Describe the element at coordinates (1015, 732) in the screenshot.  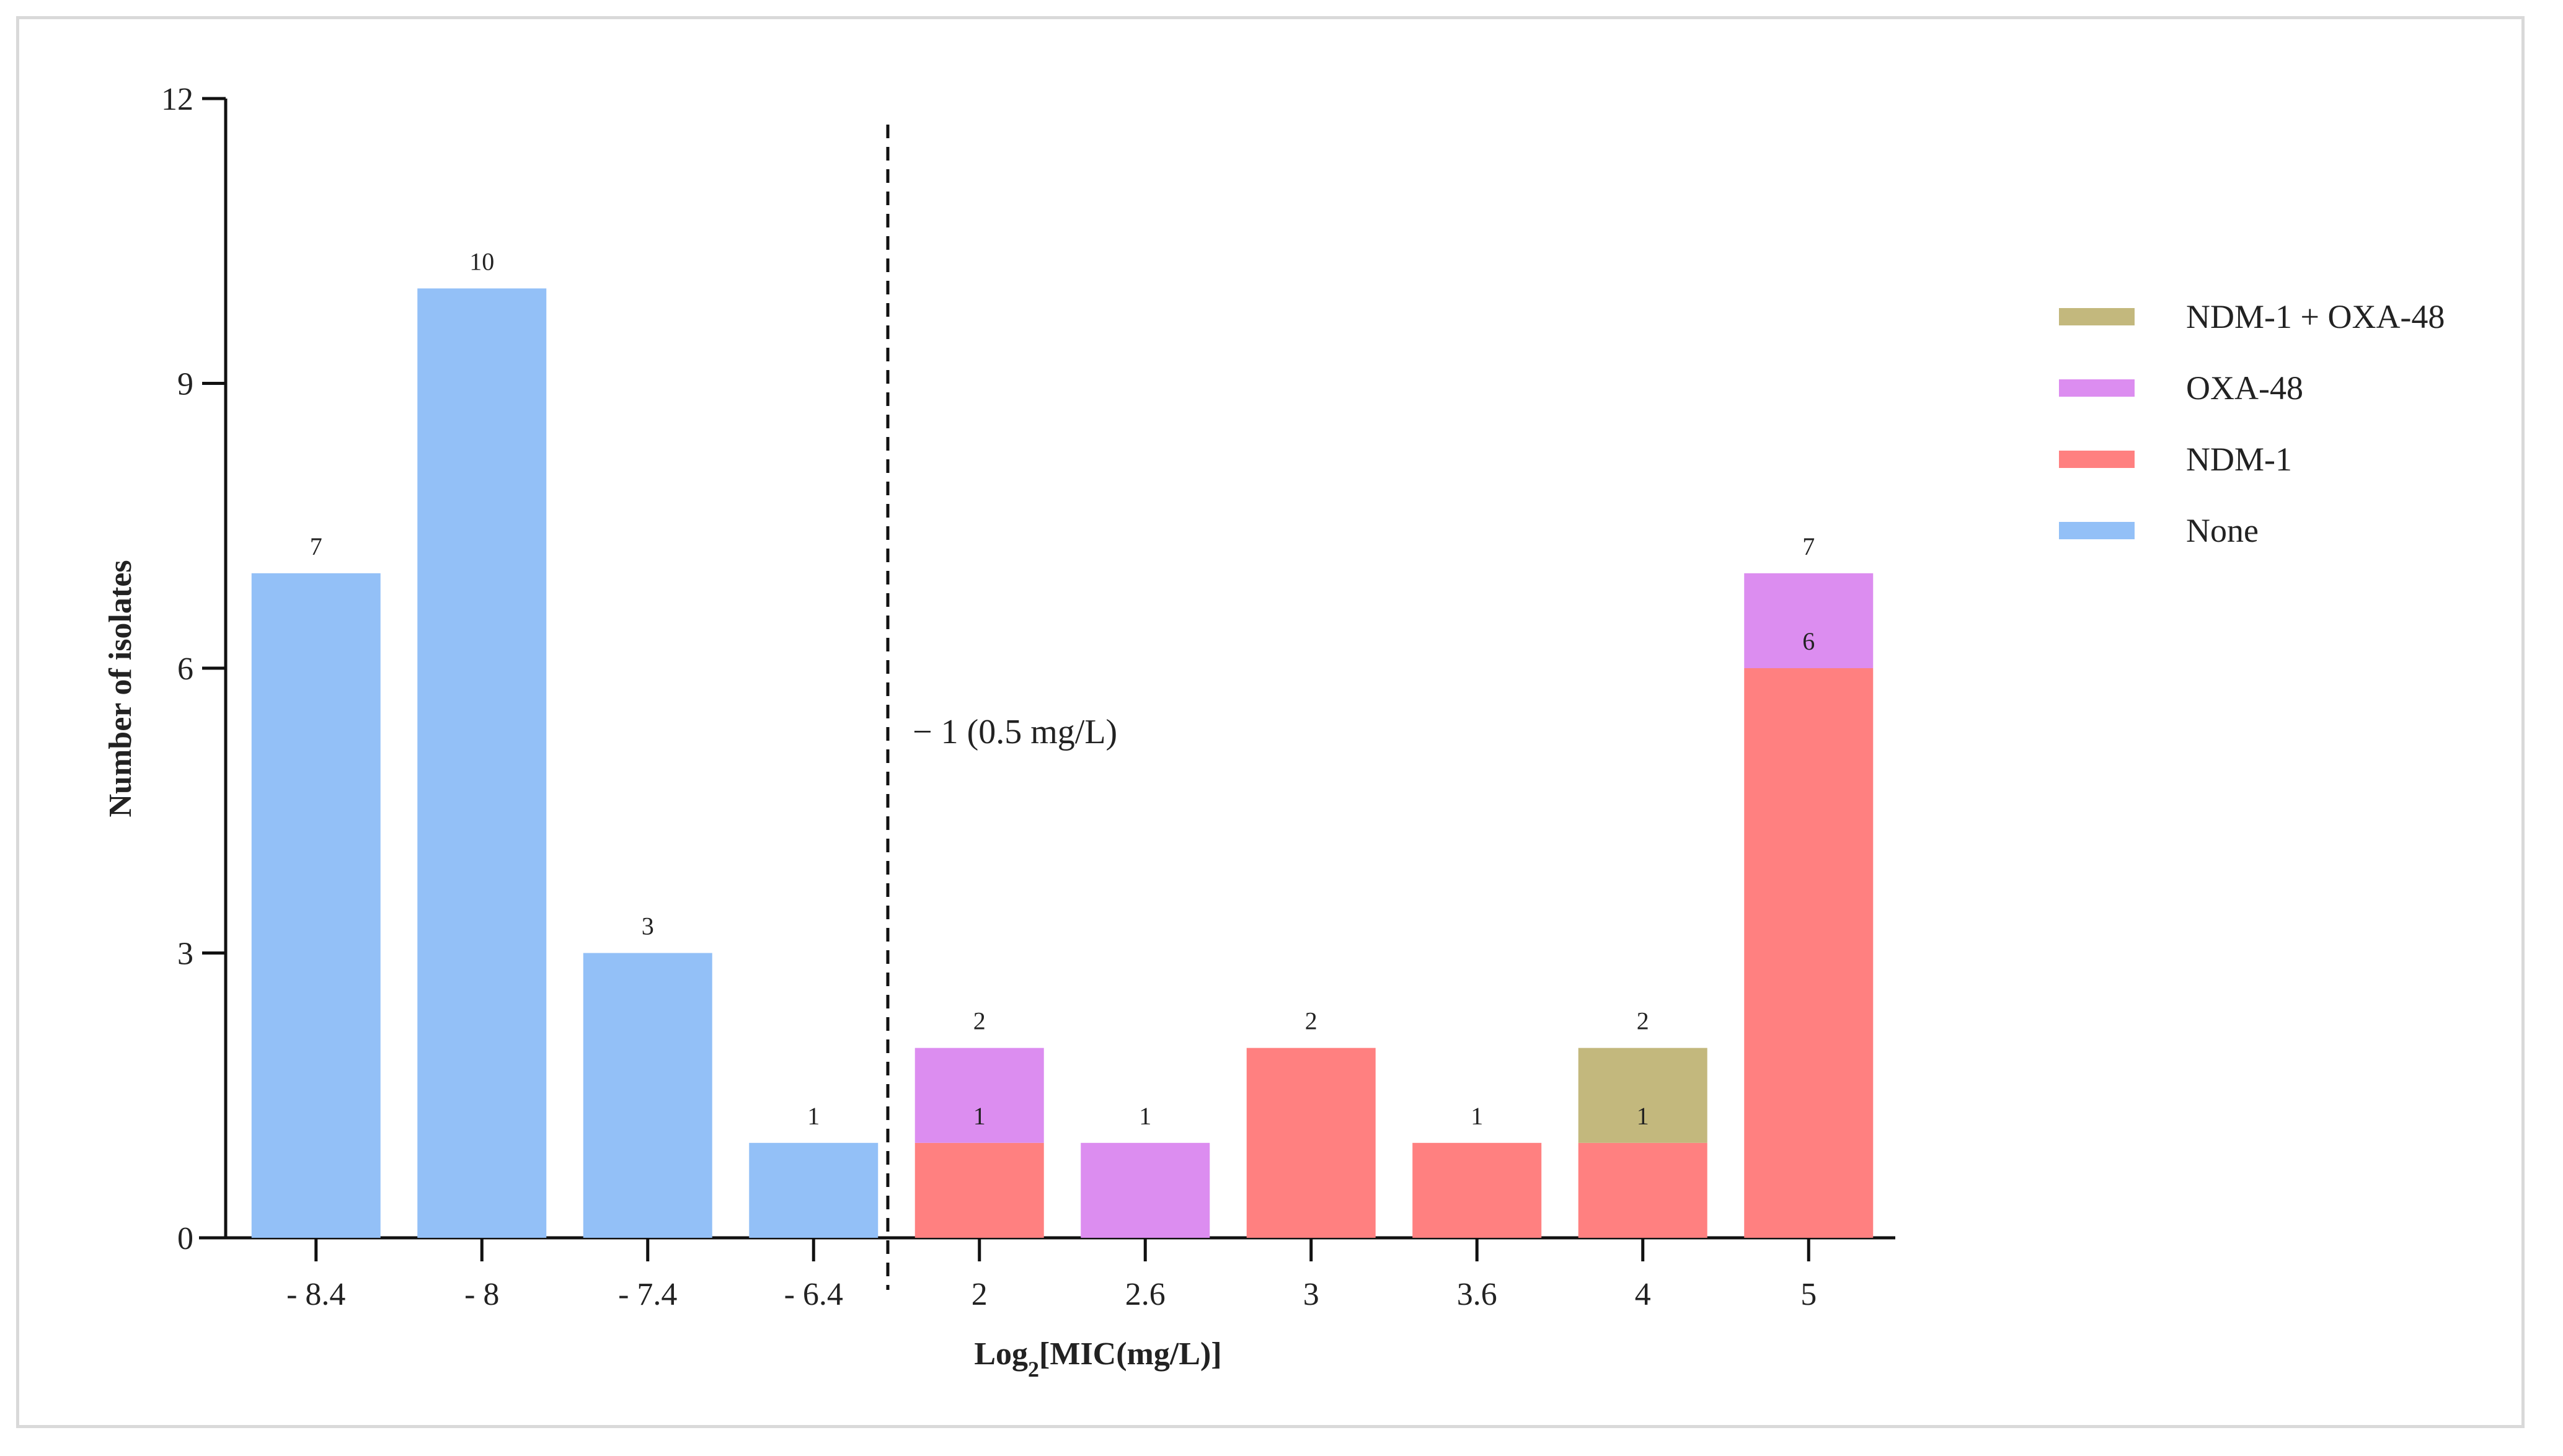
I see `threshold-label: − 1 (0.5 mg/L)` at that location.